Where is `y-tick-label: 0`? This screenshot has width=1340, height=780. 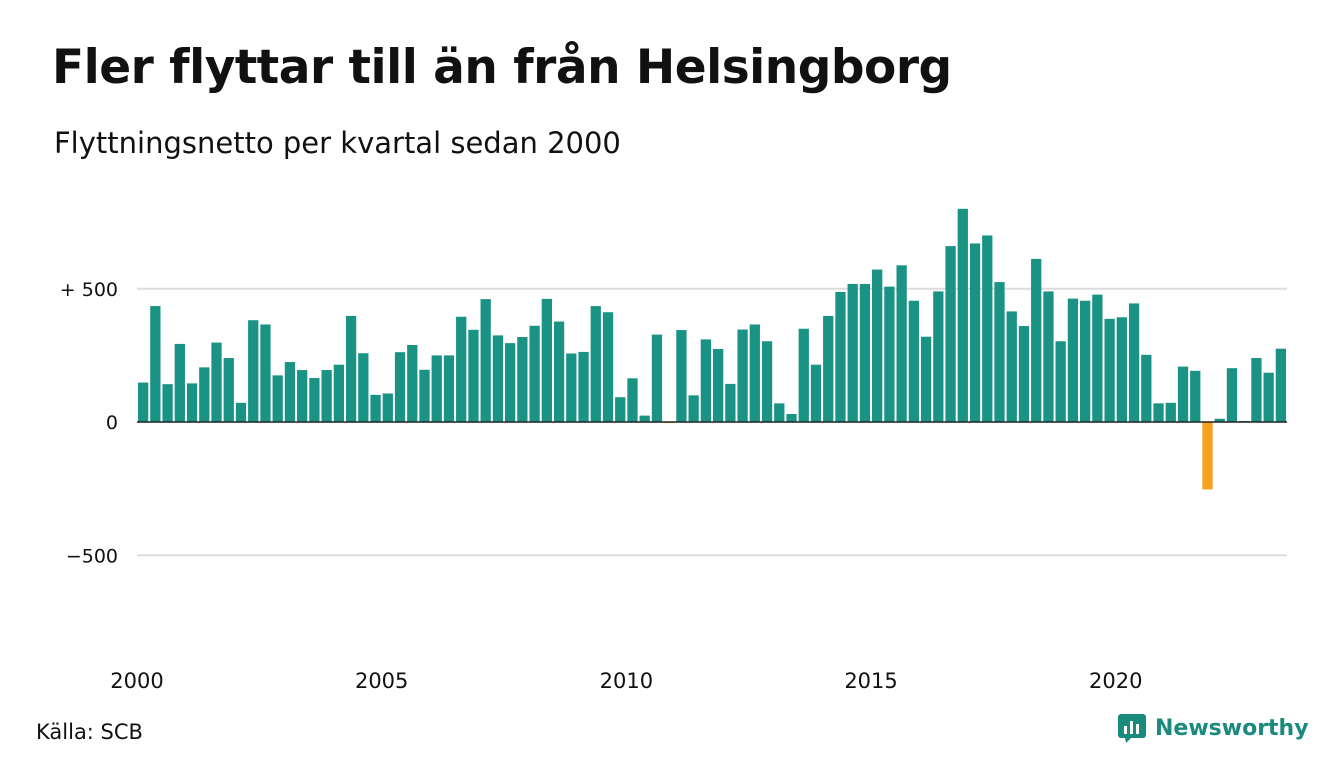 y-tick-label: 0 is located at coordinates (112, 423).